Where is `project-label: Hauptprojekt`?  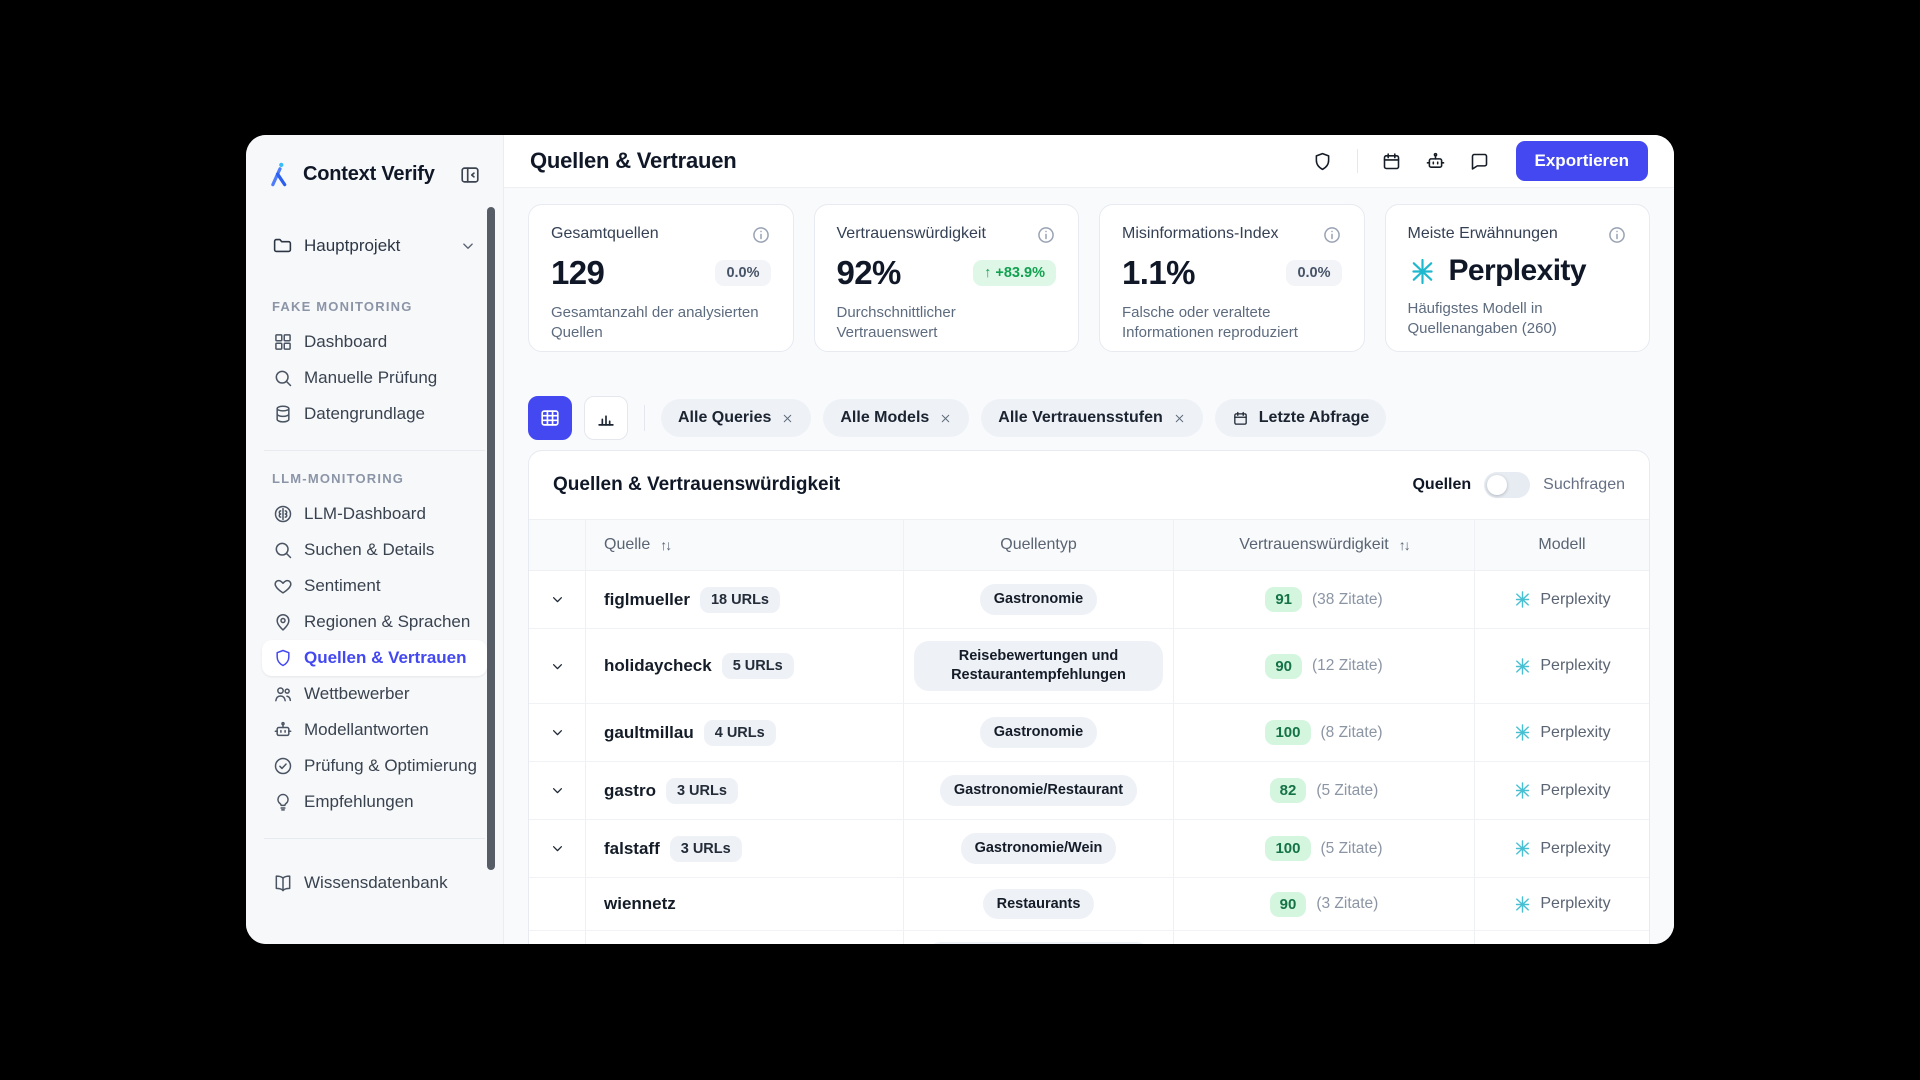
project-label: Hauptprojekt is located at coordinates (352, 245).